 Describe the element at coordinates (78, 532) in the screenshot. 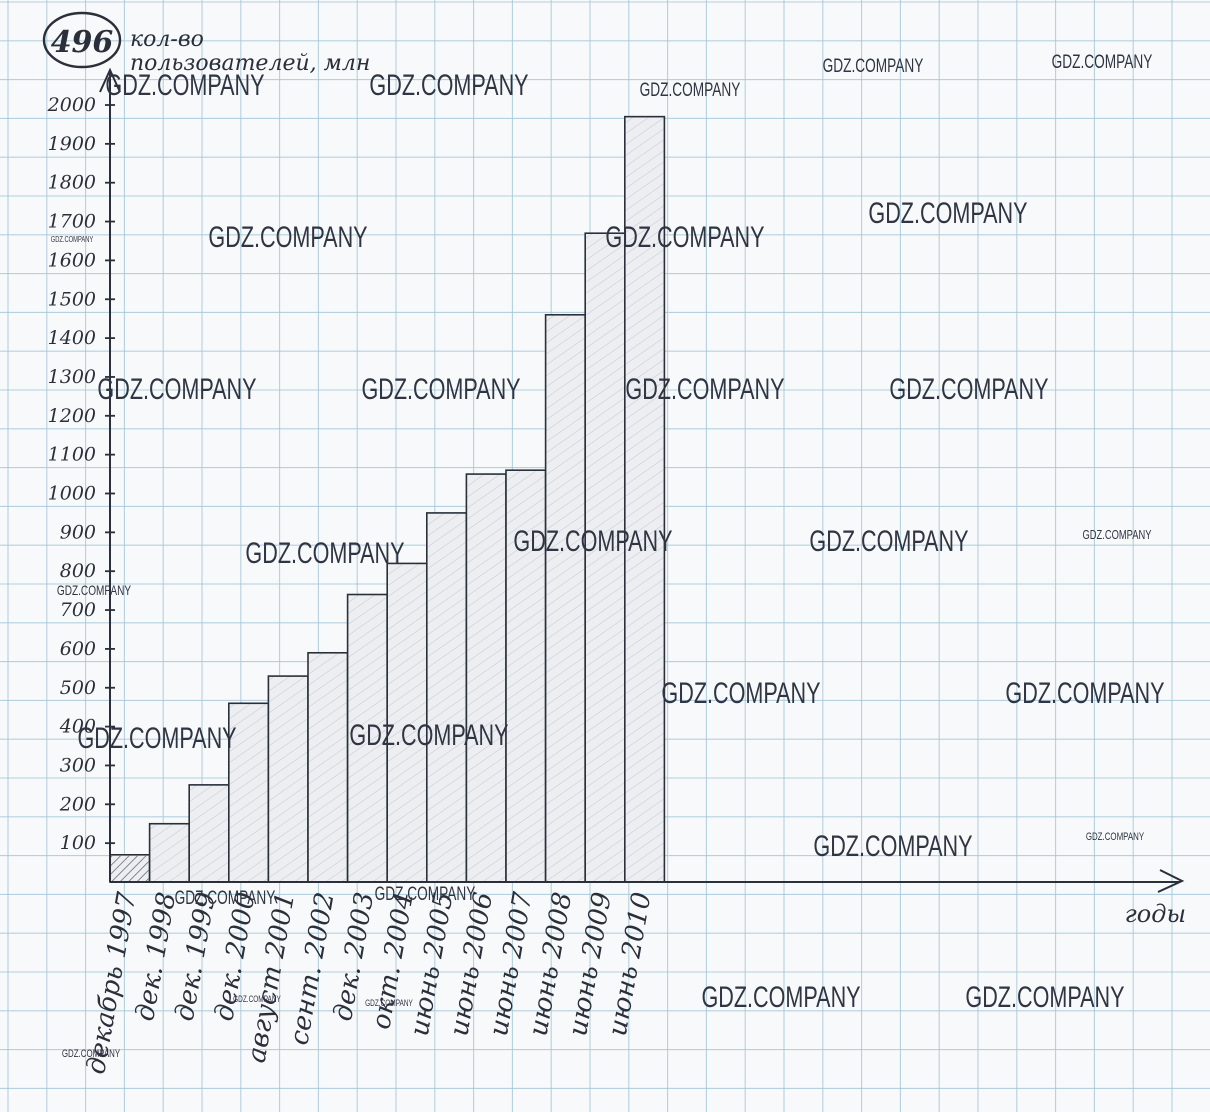

I see `y-tick-label: 900` at that location.